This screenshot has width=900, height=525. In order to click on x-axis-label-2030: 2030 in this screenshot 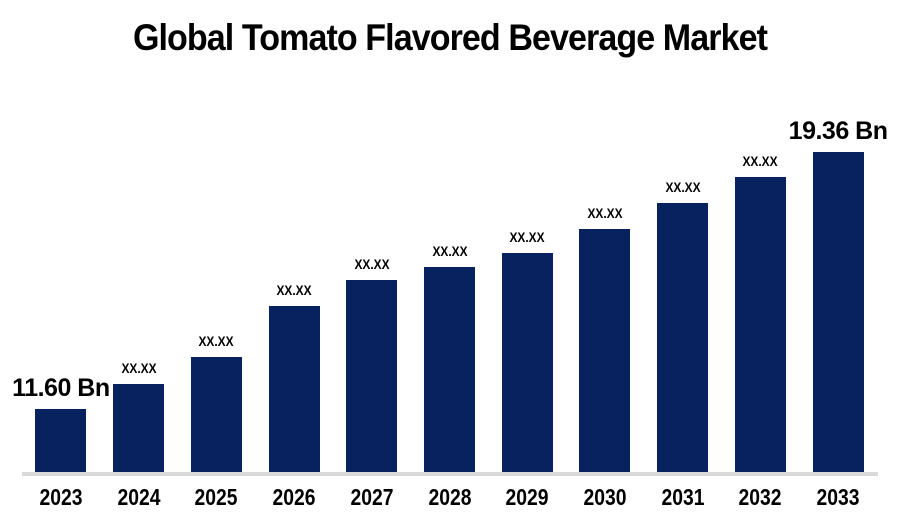, I will do `click(605, 497)`.